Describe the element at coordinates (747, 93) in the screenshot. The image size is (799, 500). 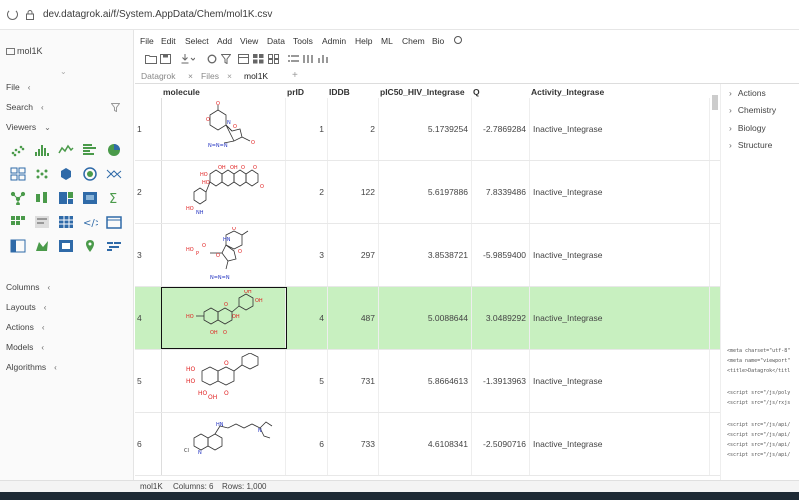
I see `panel-item-actions: › Actions` at that location.